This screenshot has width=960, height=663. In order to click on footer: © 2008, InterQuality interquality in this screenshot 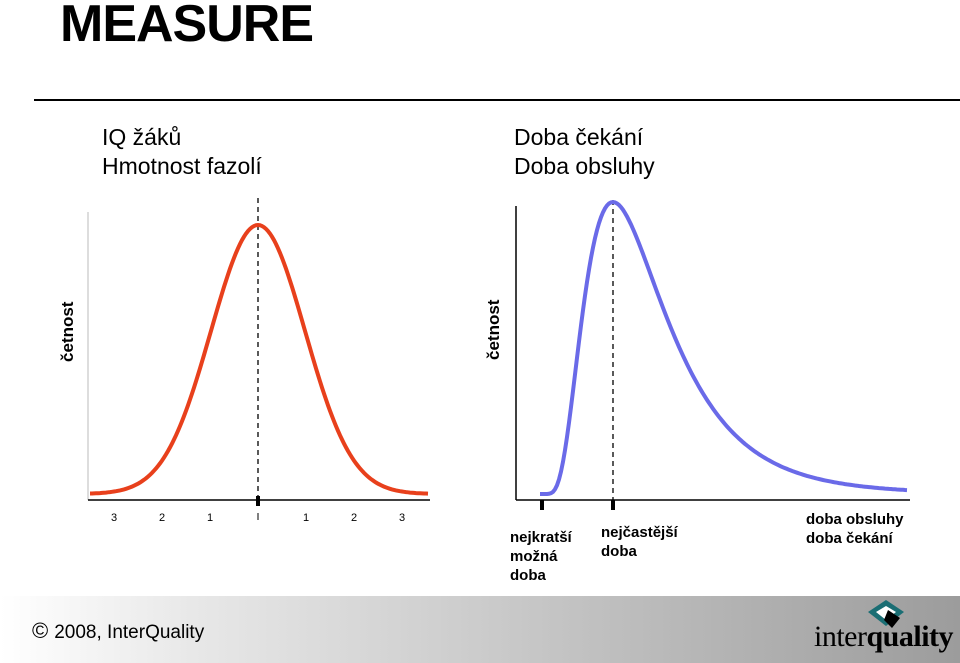, I will do `click(480, 629)`.